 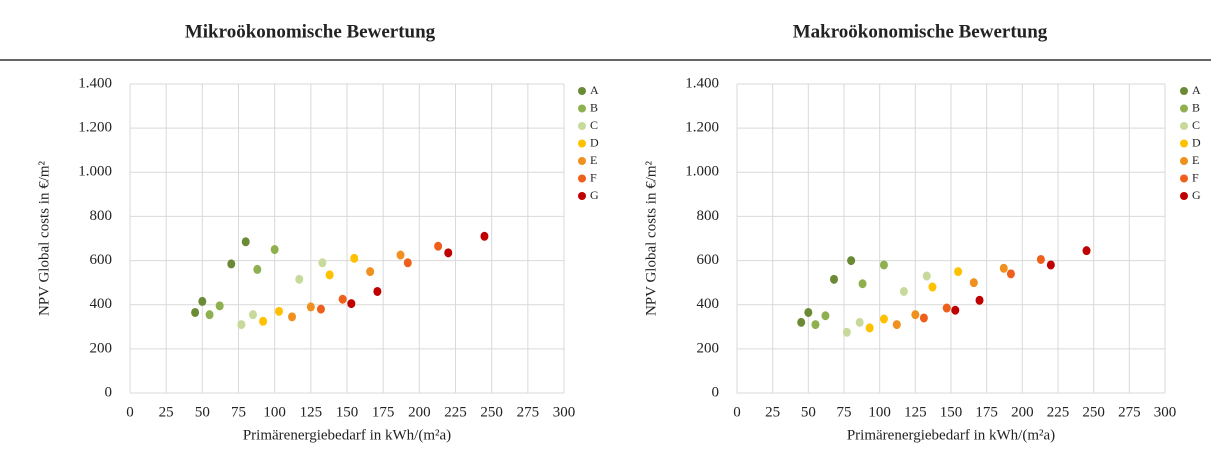 I want to click on x-tick-label: 225, so click(x=455, y=412).